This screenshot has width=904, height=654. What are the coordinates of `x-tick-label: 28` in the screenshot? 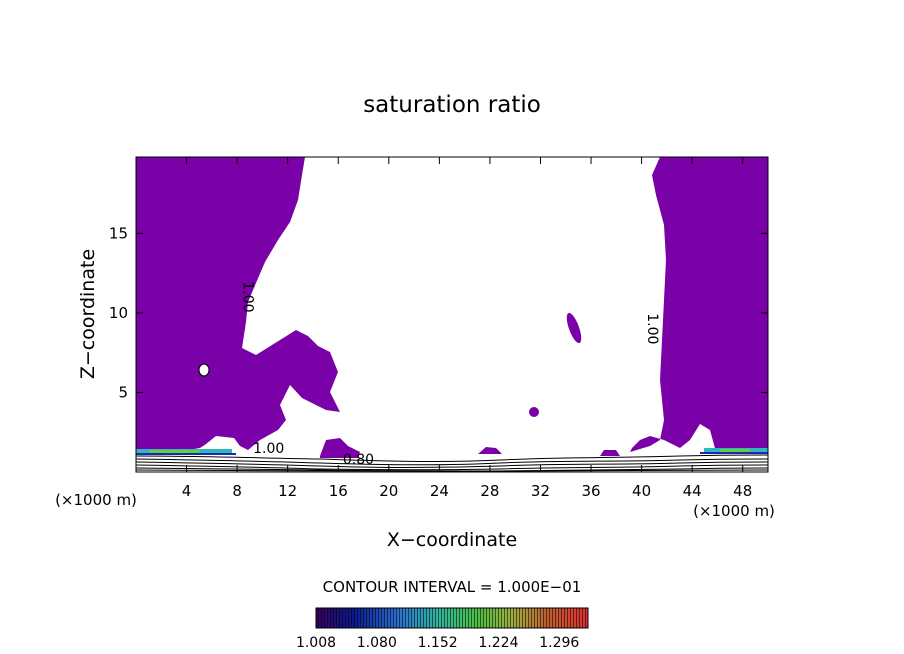 It's located at (489, 491).